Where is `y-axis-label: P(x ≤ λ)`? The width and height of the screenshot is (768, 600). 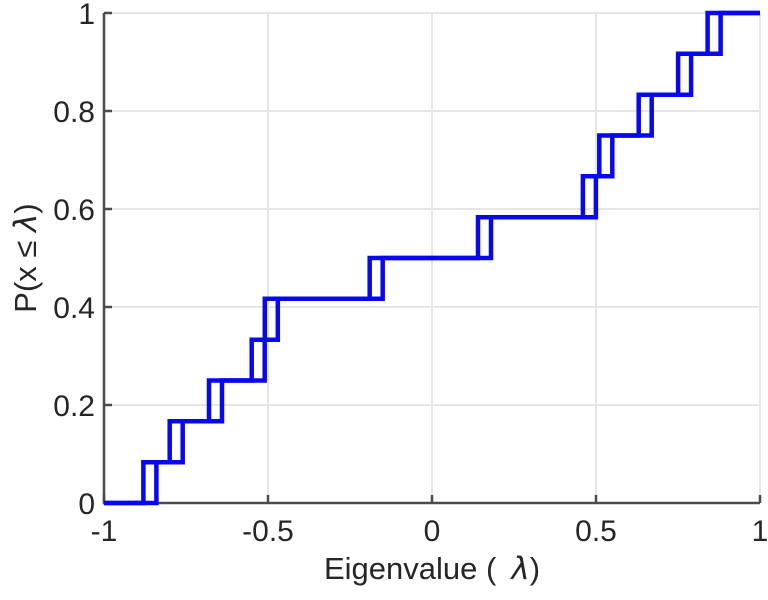 y-axis-label: P(x ≤ λ) is located at coordinates (26, 257).